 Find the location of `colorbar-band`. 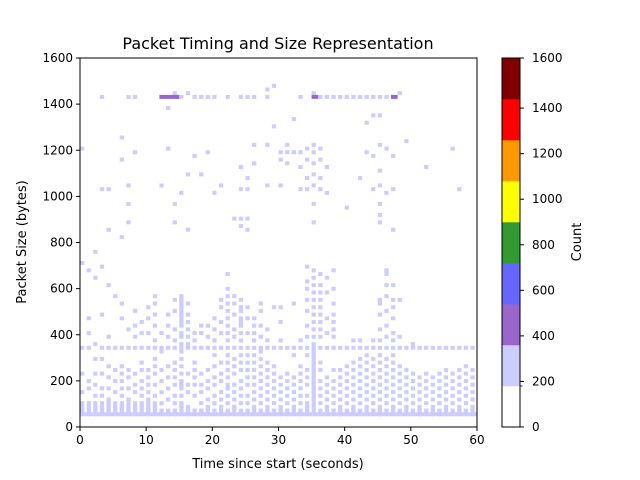

colorbar-band is located at coordinates (511, 366).